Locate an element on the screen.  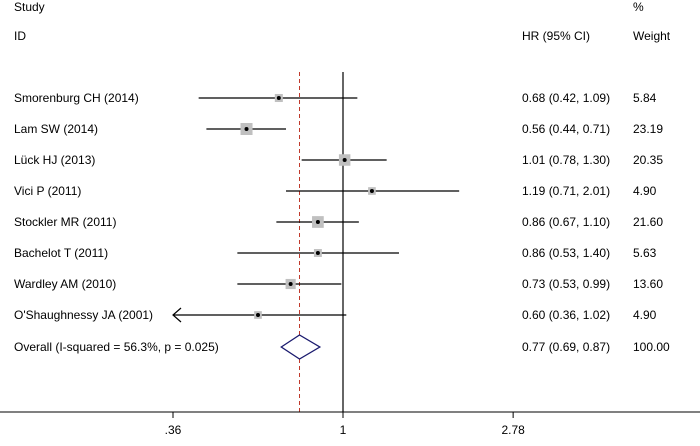
study-label: Wardley AM (2010) is located at coordinates (65, 284).